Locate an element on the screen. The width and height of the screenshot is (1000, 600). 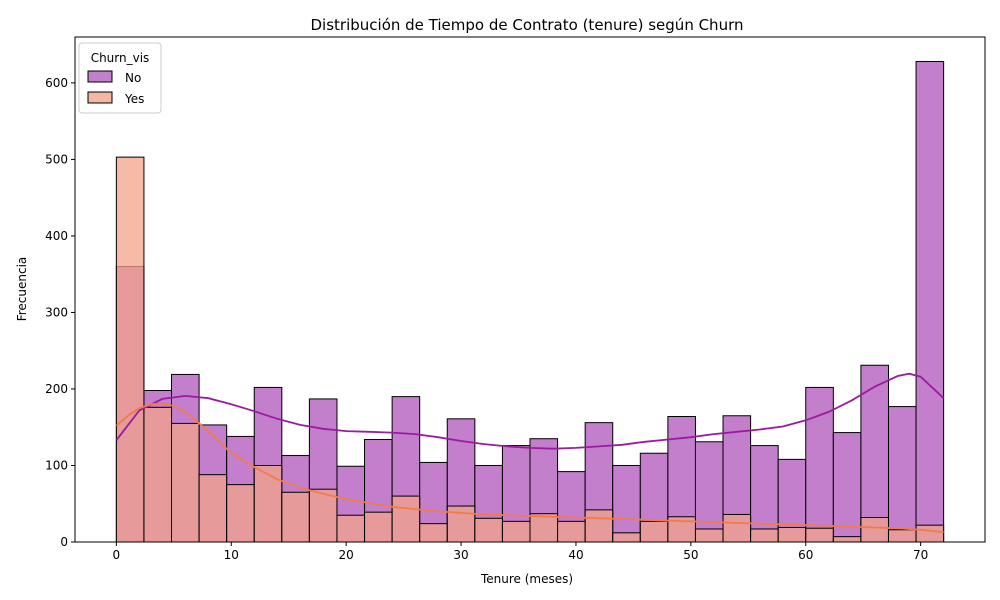
kde-line-no is located at coordinates (530, 411).